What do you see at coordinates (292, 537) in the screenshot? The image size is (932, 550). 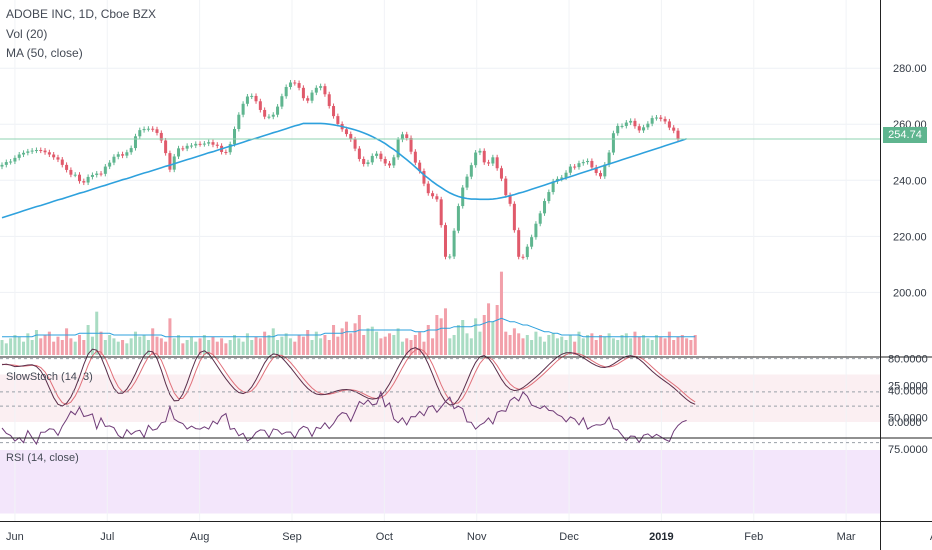 I see `time-tick-label: Sep` at bounding box center [292, 537].